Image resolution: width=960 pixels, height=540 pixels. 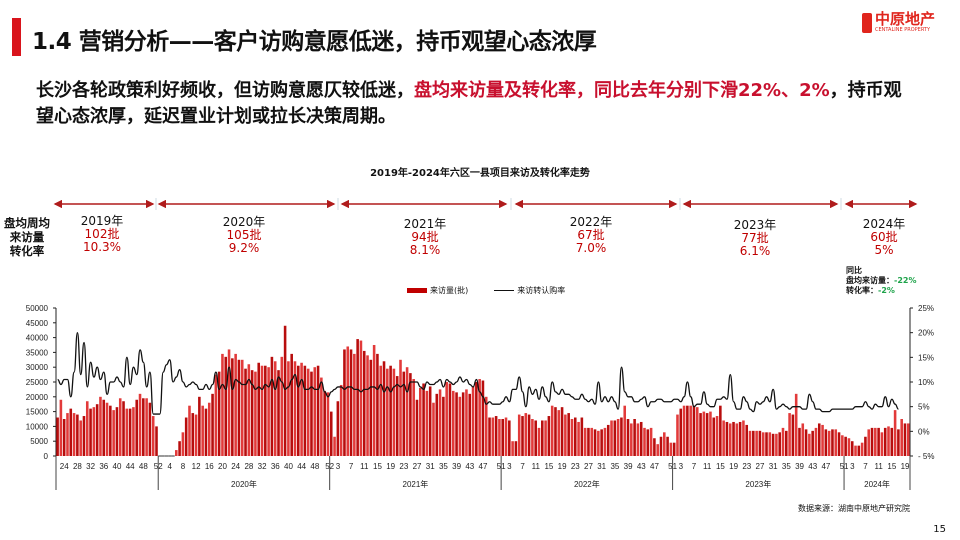 What do you see at coordinates (755, 225) in the screenshot?
I see `year-label: 2023年` at bounding box center [755, 225].